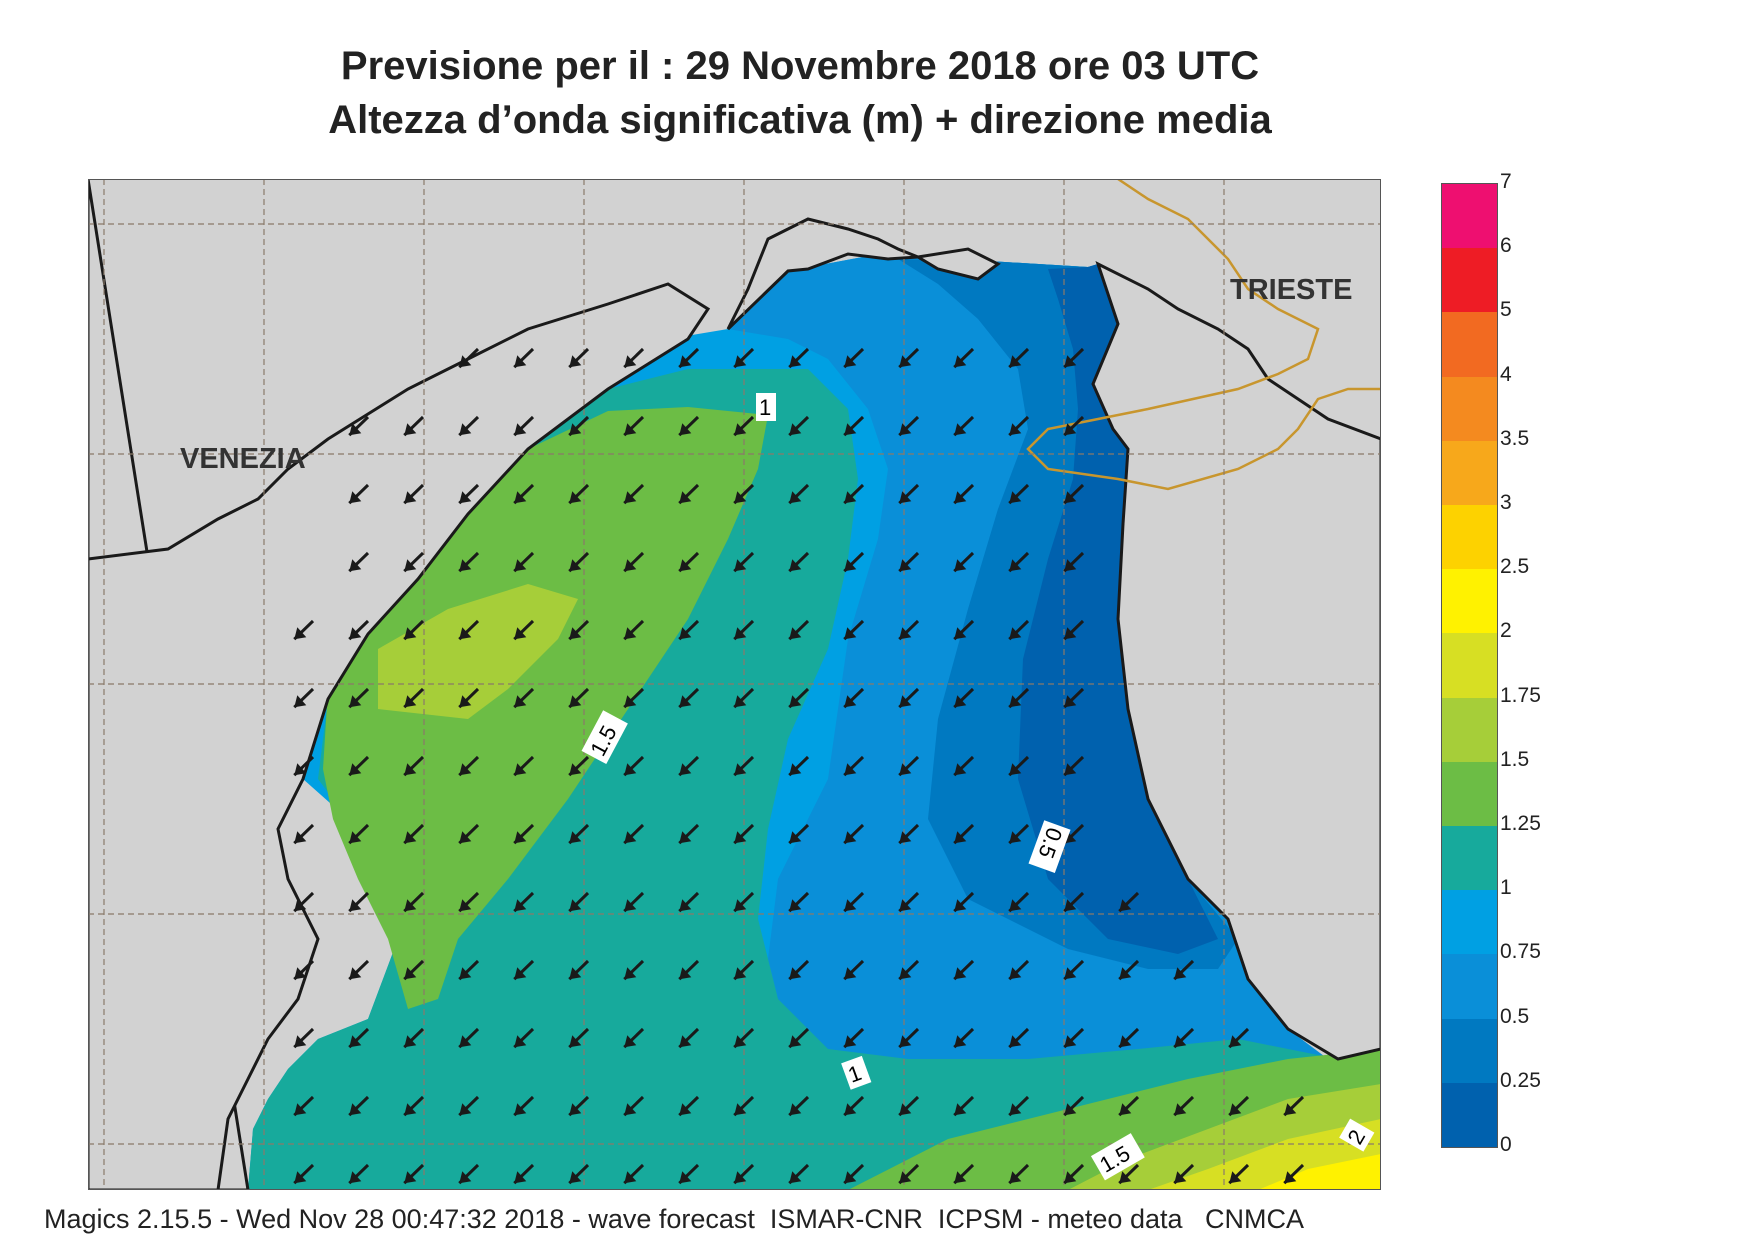 This screenshot has height=1242, width=1755. What do you see at coordinates (1357, 1135) in the screenshot?
I see `contour-label-2-southeast: 2` at bounding box center [1357, 1135].